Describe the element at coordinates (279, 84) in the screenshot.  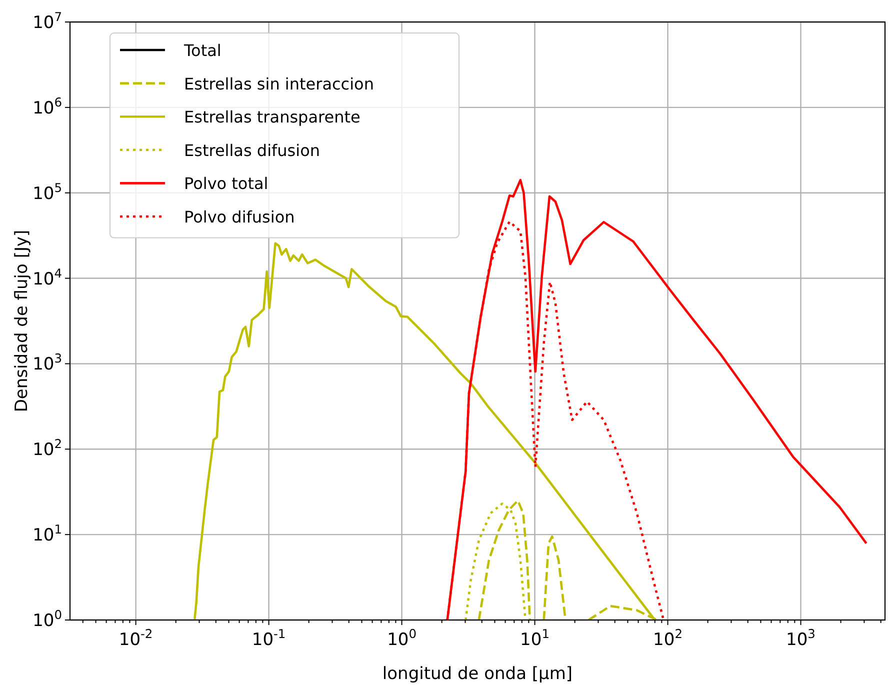
I see `legend-label: Estrellas sin interaccion` at that location.